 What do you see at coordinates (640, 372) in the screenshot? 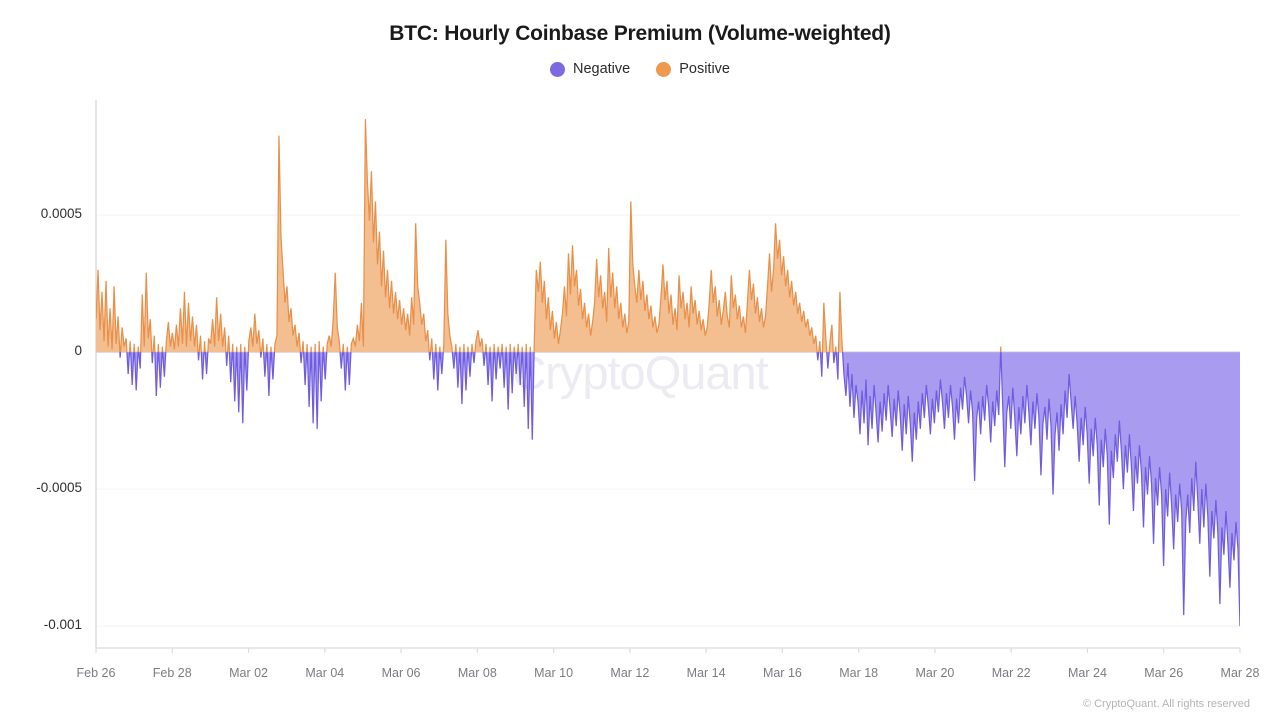
I see `watermark: CryptoQuant` at bounding box center [640, 372].